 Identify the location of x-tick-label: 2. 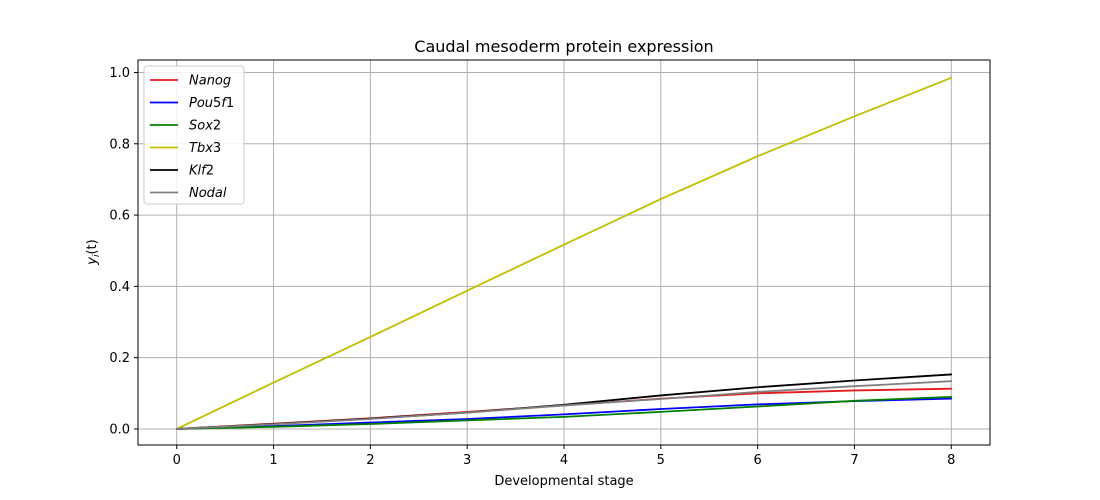
(370, 460).